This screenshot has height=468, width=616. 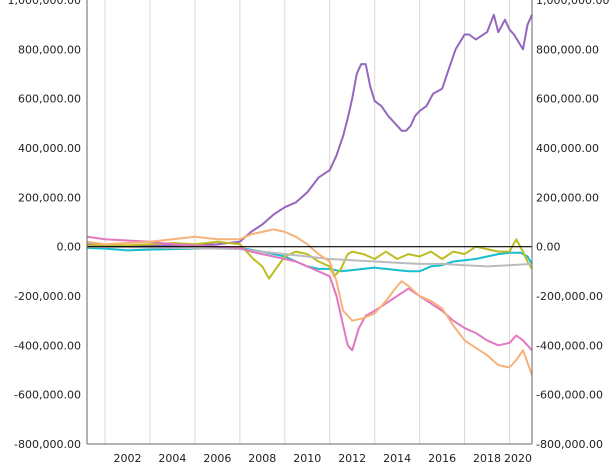 I want to click on y-tick-label-left: 400,000.00, so click(x=49, y=148).